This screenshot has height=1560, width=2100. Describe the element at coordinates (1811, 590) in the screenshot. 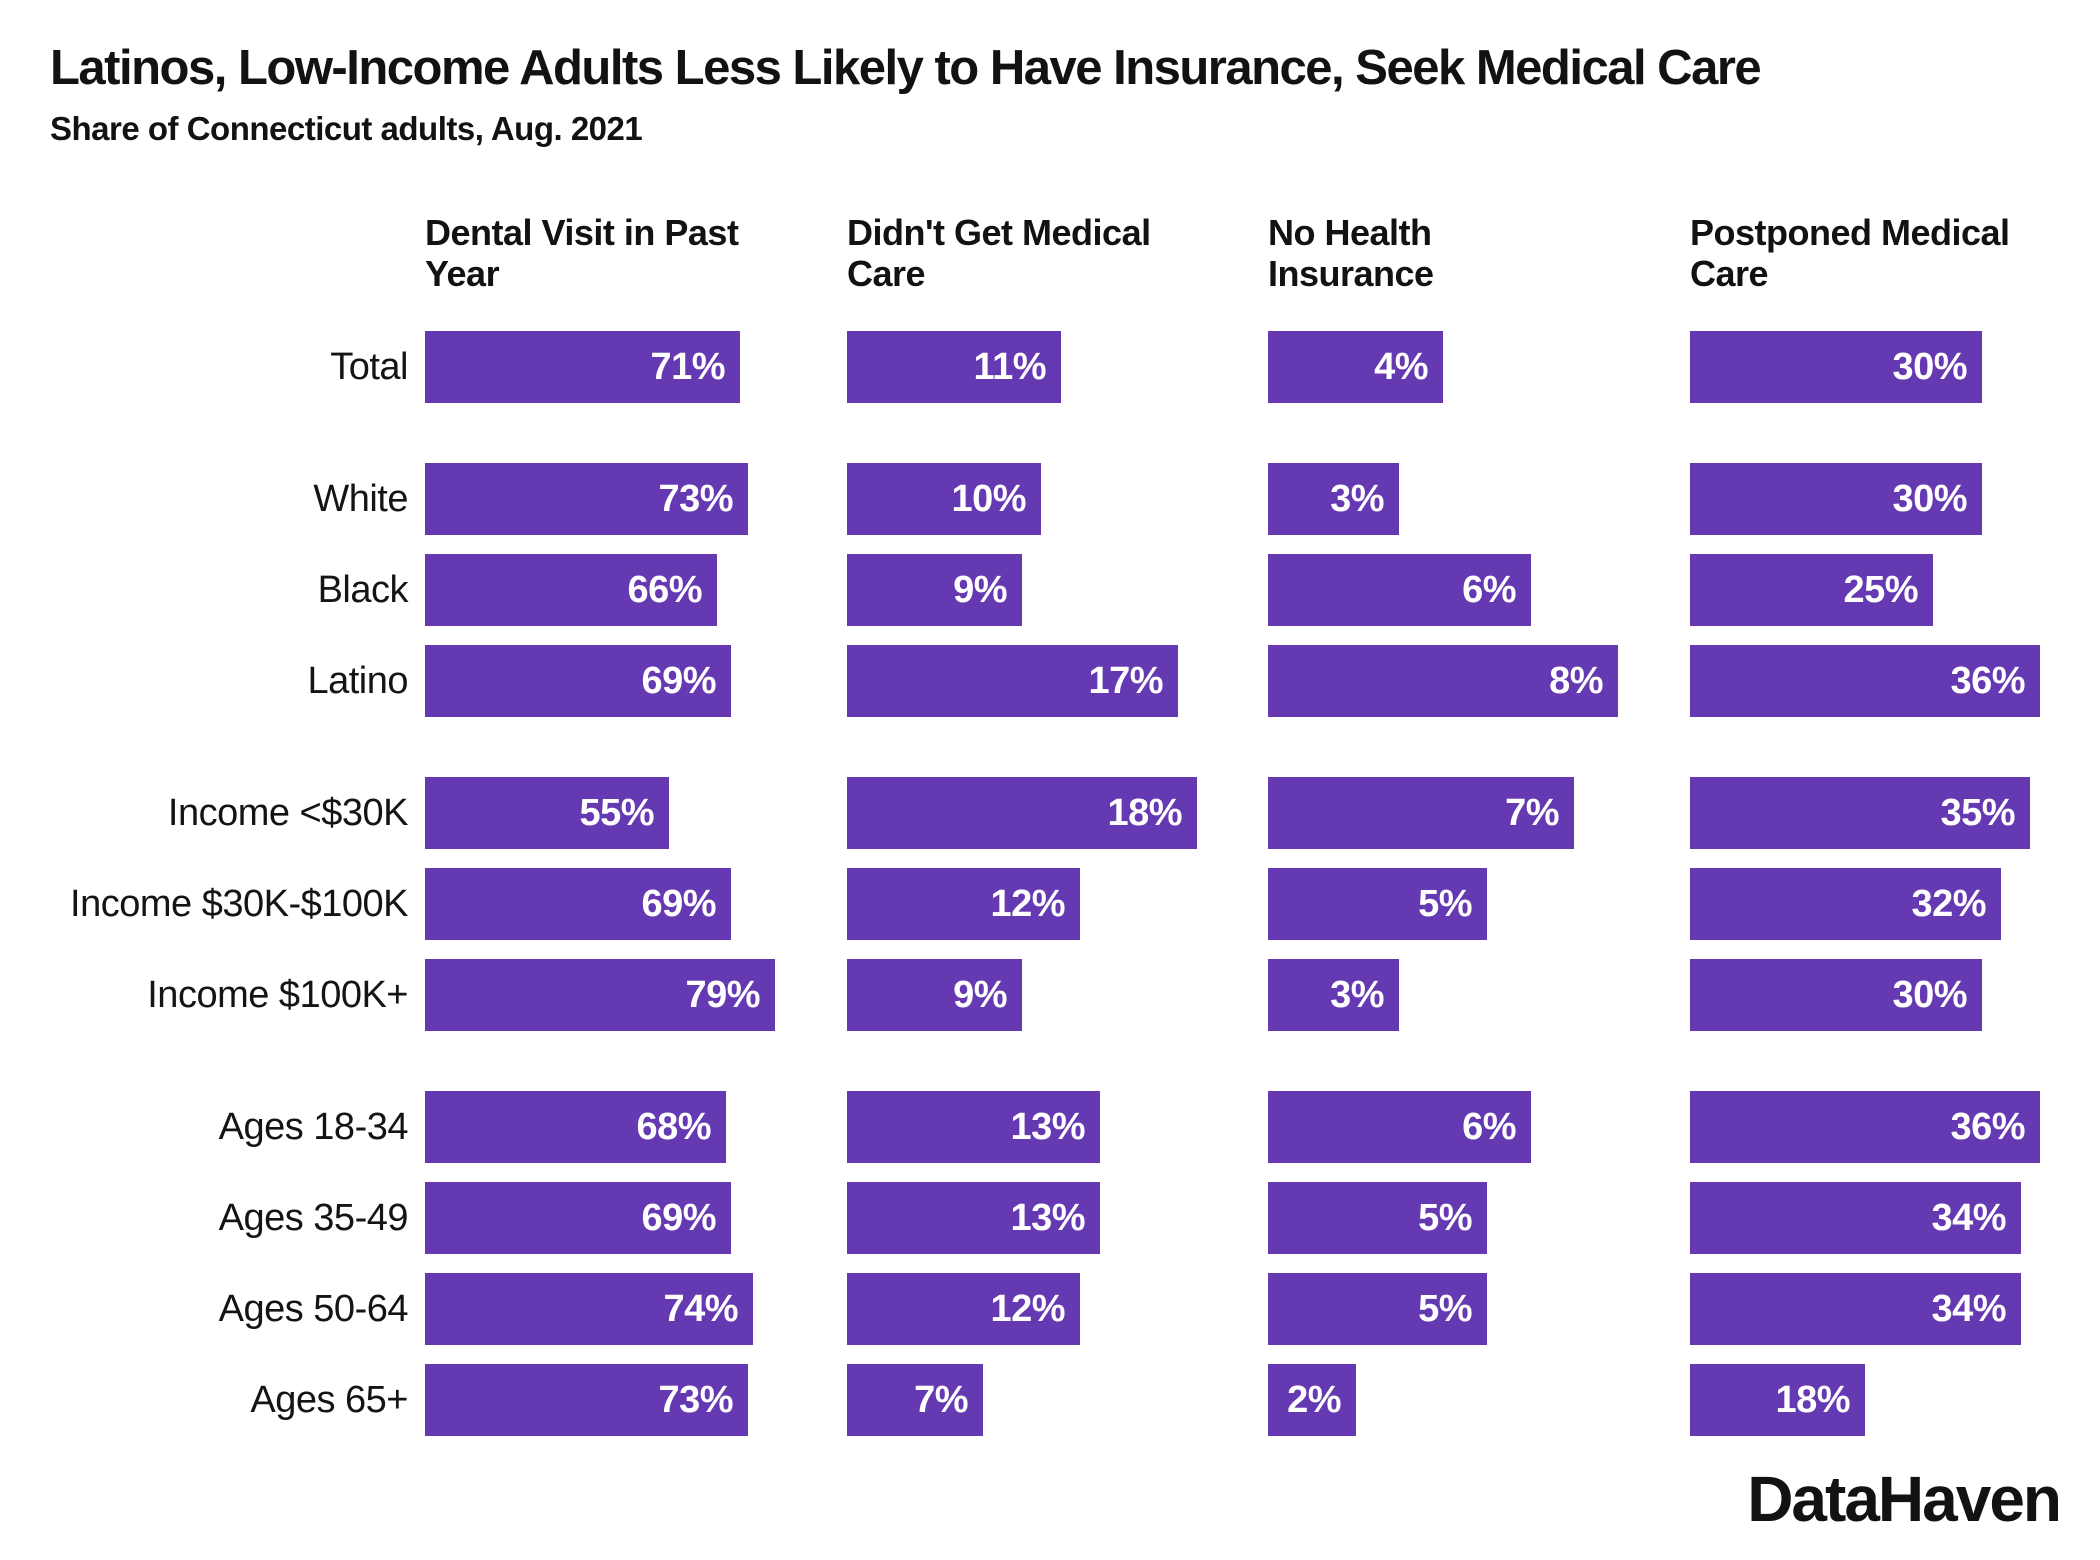

I see `bar: 25%` at that location.